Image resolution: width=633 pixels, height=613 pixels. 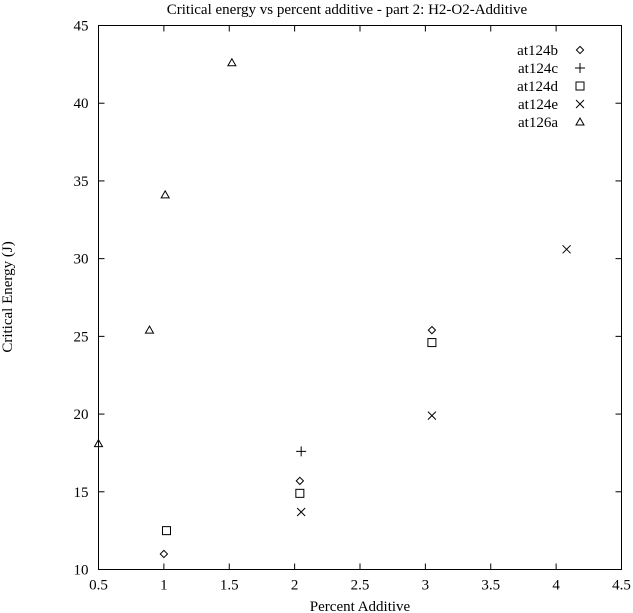 I want to click on x-tick-label: 2.5, so click(x=360, y=586).